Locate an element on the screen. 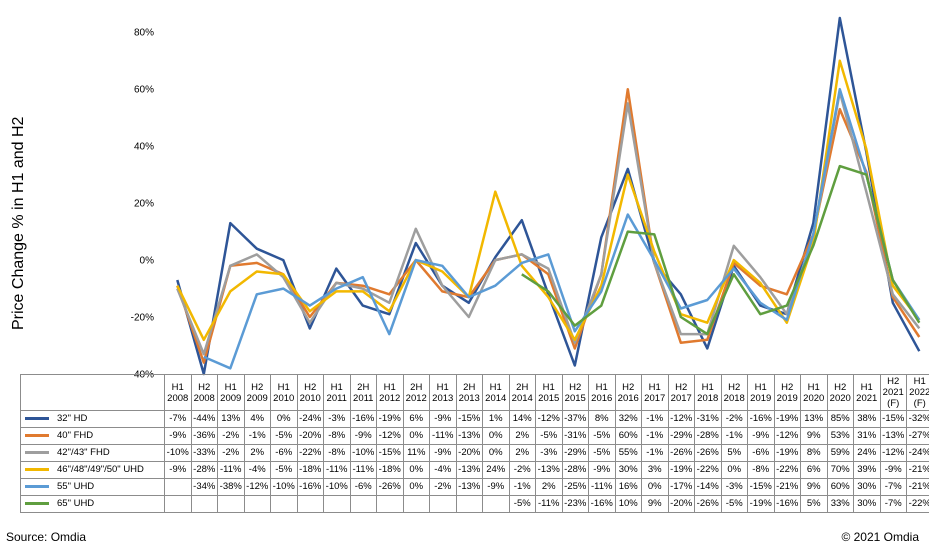 The height and width of the screenshot is (548, 929). value-cell: -4% is located at coordinates (443, 470).